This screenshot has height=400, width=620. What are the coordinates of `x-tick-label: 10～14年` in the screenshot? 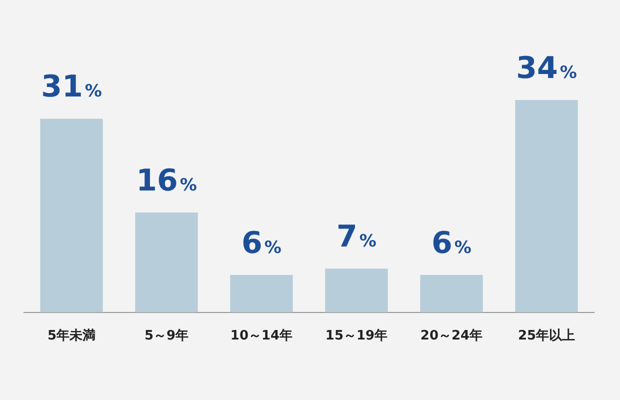 It's located at (261, 336).